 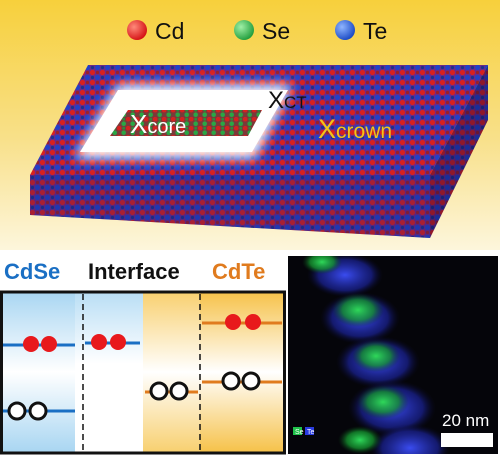 What do you see at coordinates (238, 271) in the screenshot?
I see `cdte-title: CdTe` at bounding box center [238, 271].